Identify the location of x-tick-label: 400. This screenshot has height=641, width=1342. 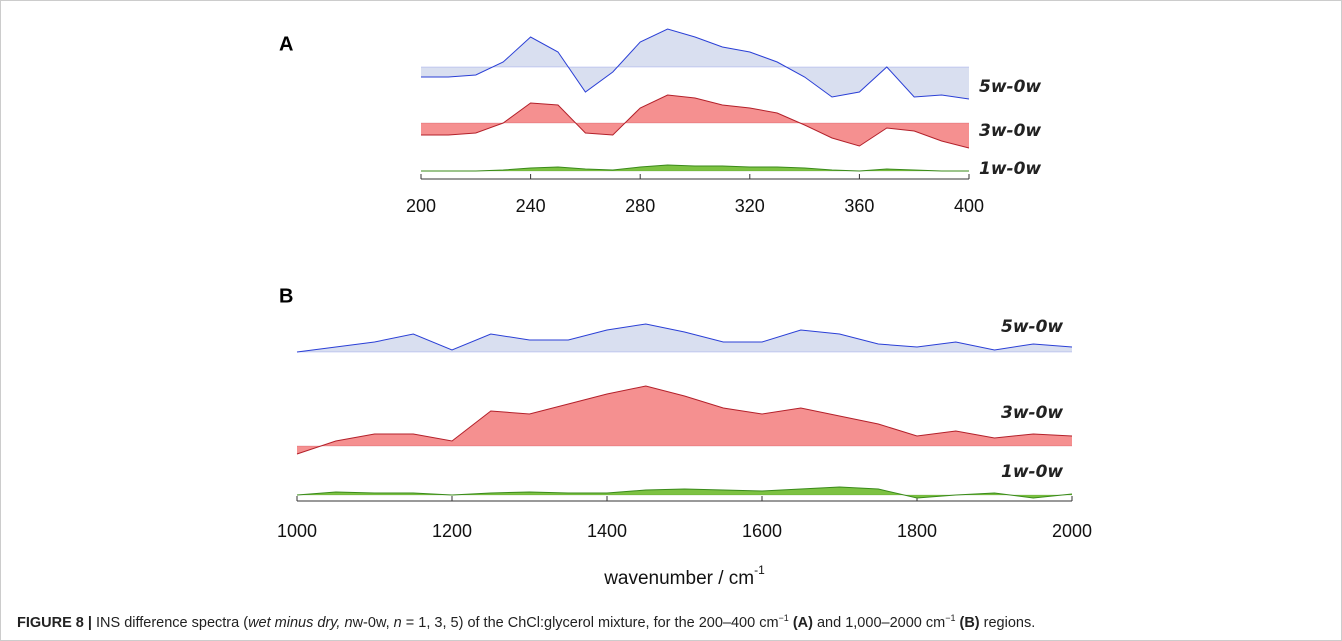
(969, 206).